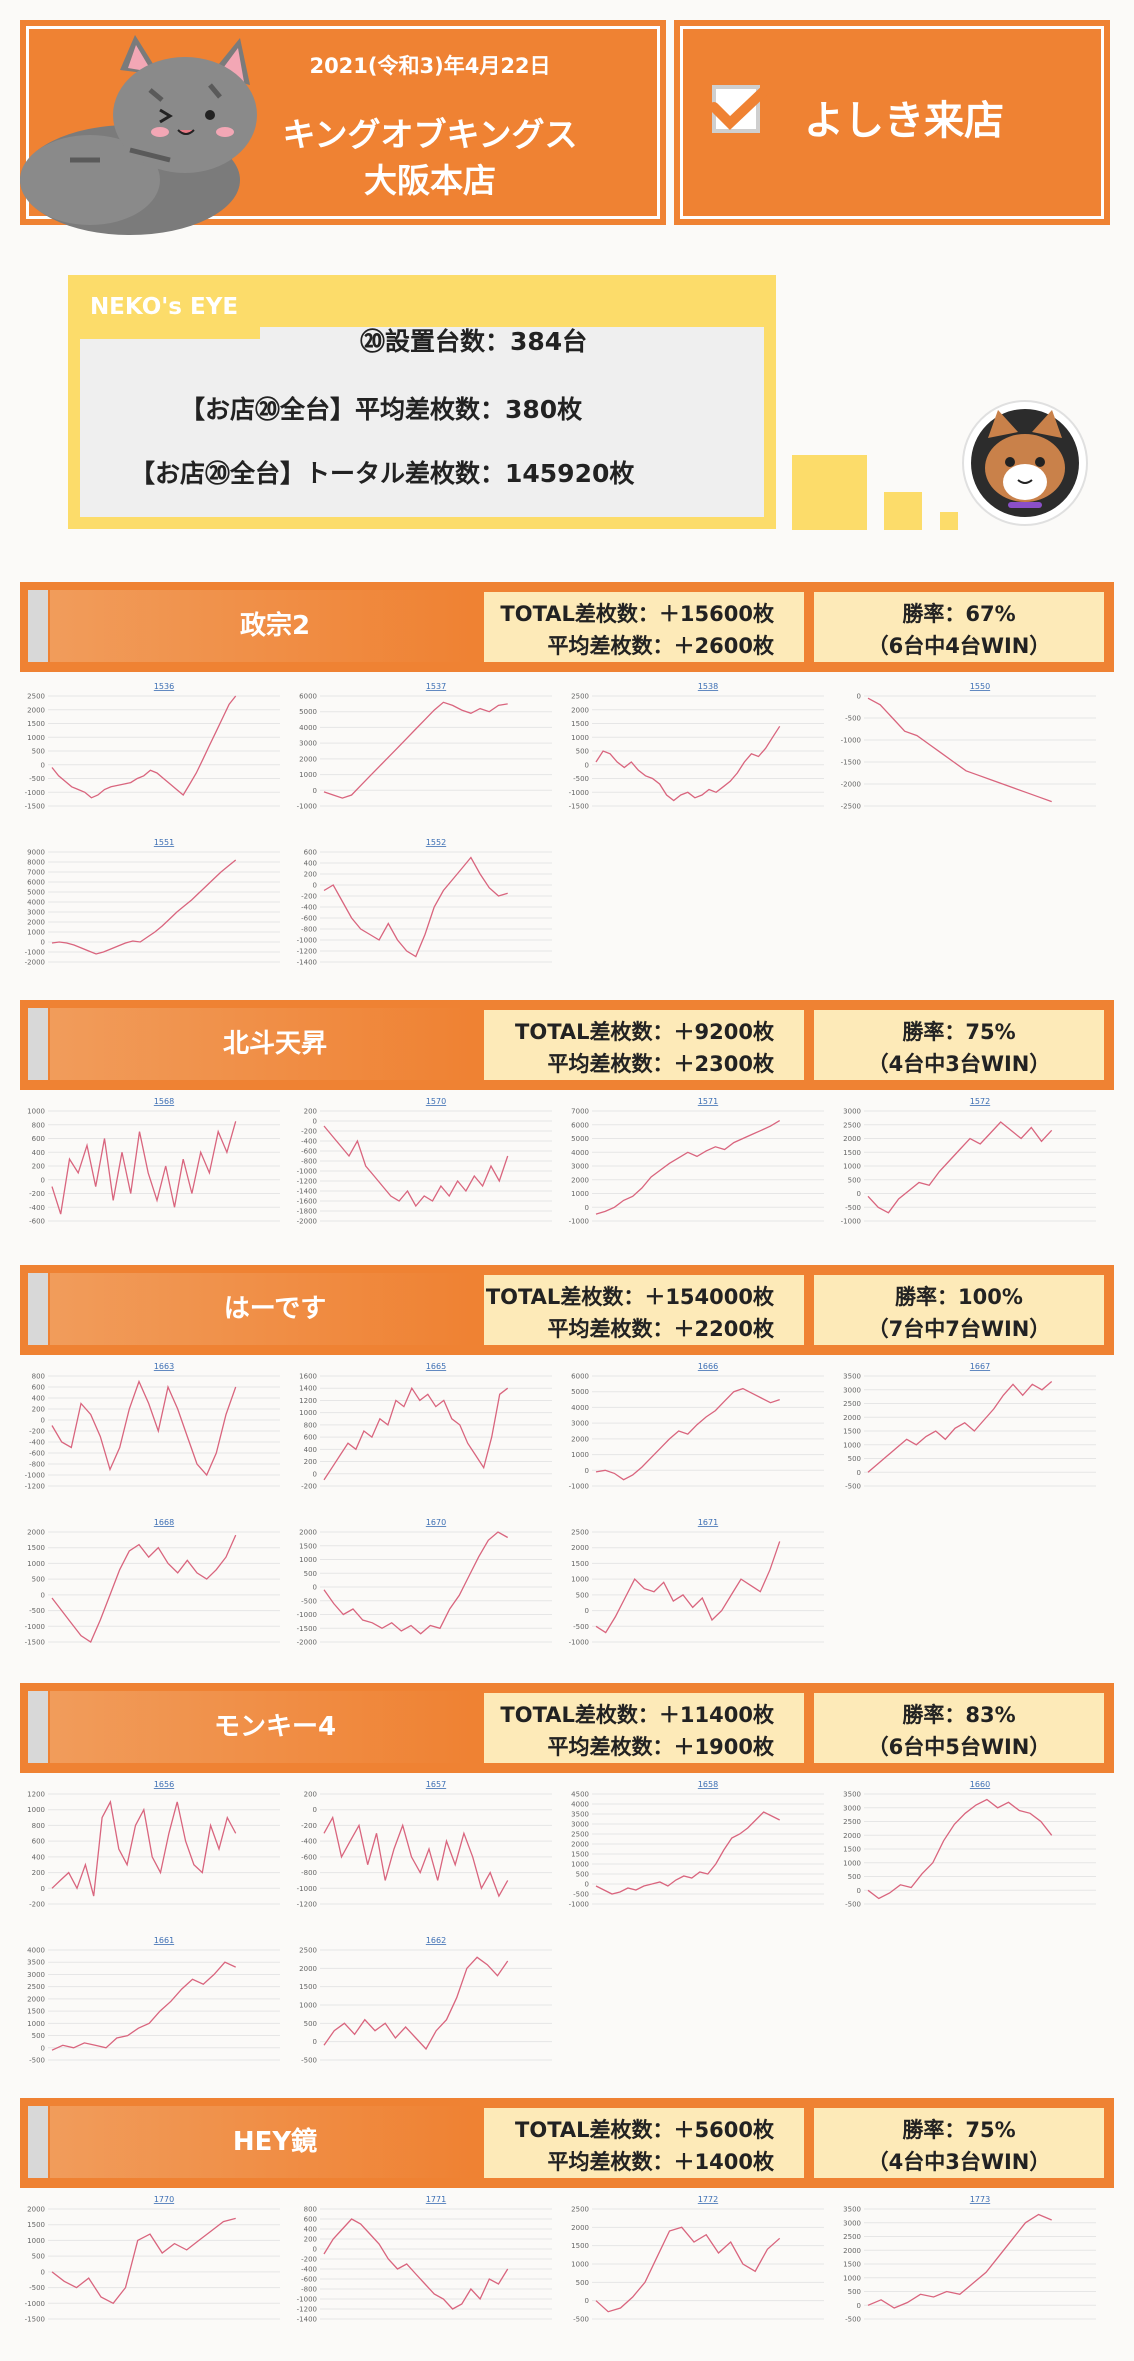  What do you see at coordinates (580, 1112) in the screenshot?
I see `tick-label: 7000` at bounding box center [580, 1112].